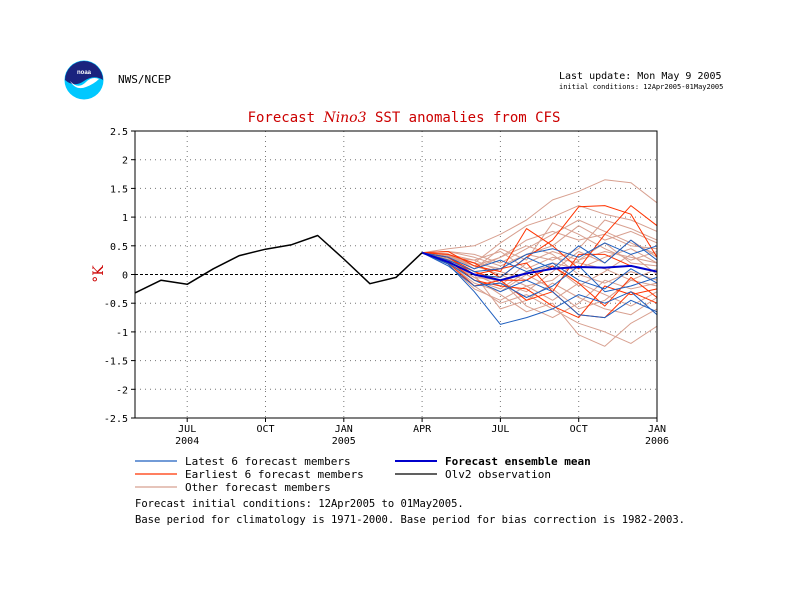 The width and height of the screenshot is (792, 612). I want to click on ensemble-mean-series, so click(539, 266).